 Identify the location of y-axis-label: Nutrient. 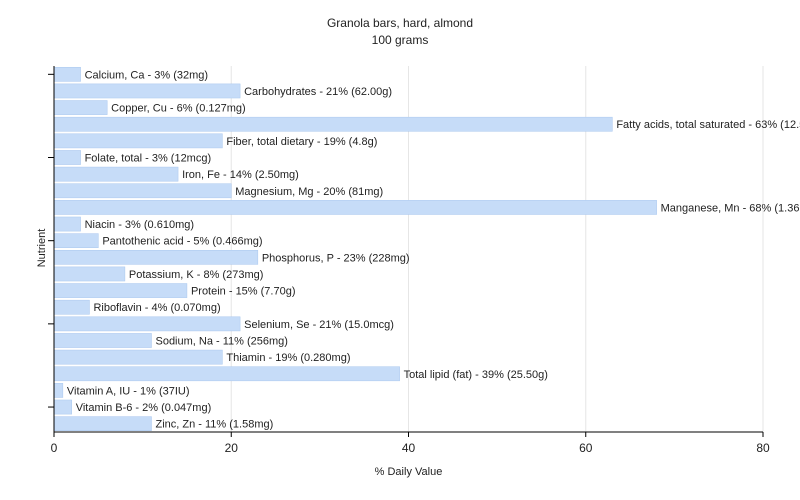
(42, 248).